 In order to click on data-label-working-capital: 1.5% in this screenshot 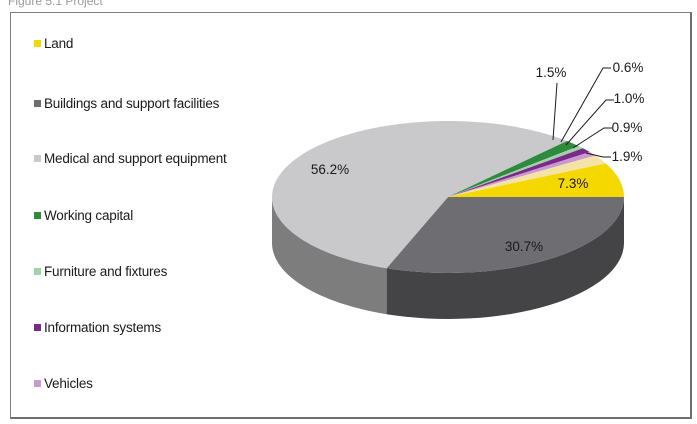, I will do `click(551, 72)`.